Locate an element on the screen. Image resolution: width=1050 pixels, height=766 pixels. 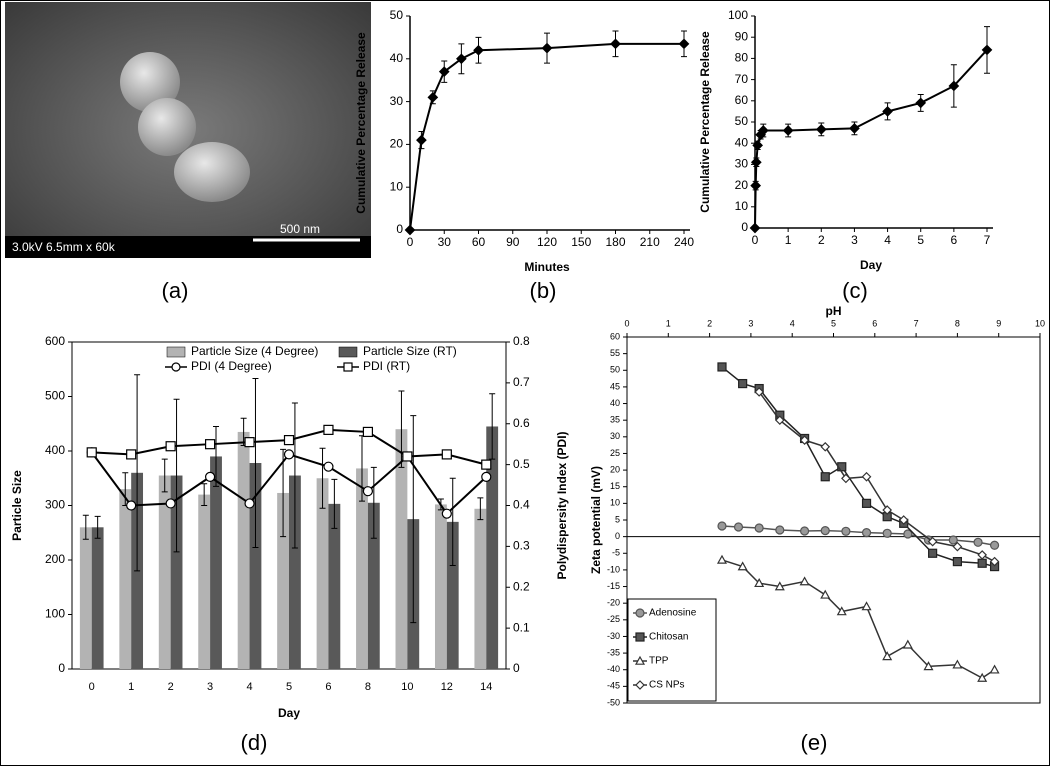
panel-caption: (c) is located at coordinates (855, 290).